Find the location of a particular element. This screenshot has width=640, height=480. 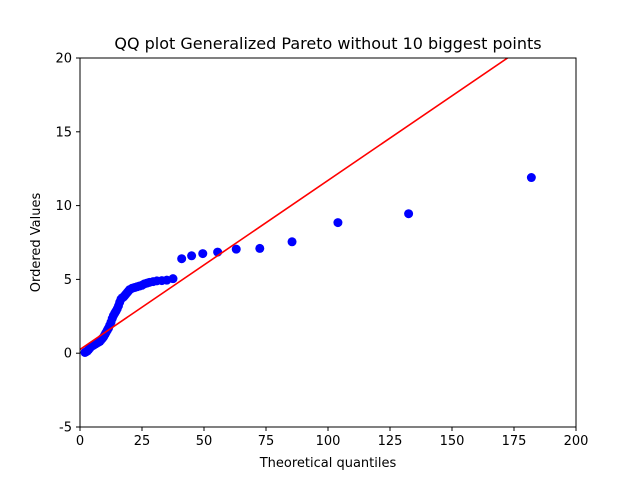

x-tick-label: 50 is located at coordinates (204, 441).